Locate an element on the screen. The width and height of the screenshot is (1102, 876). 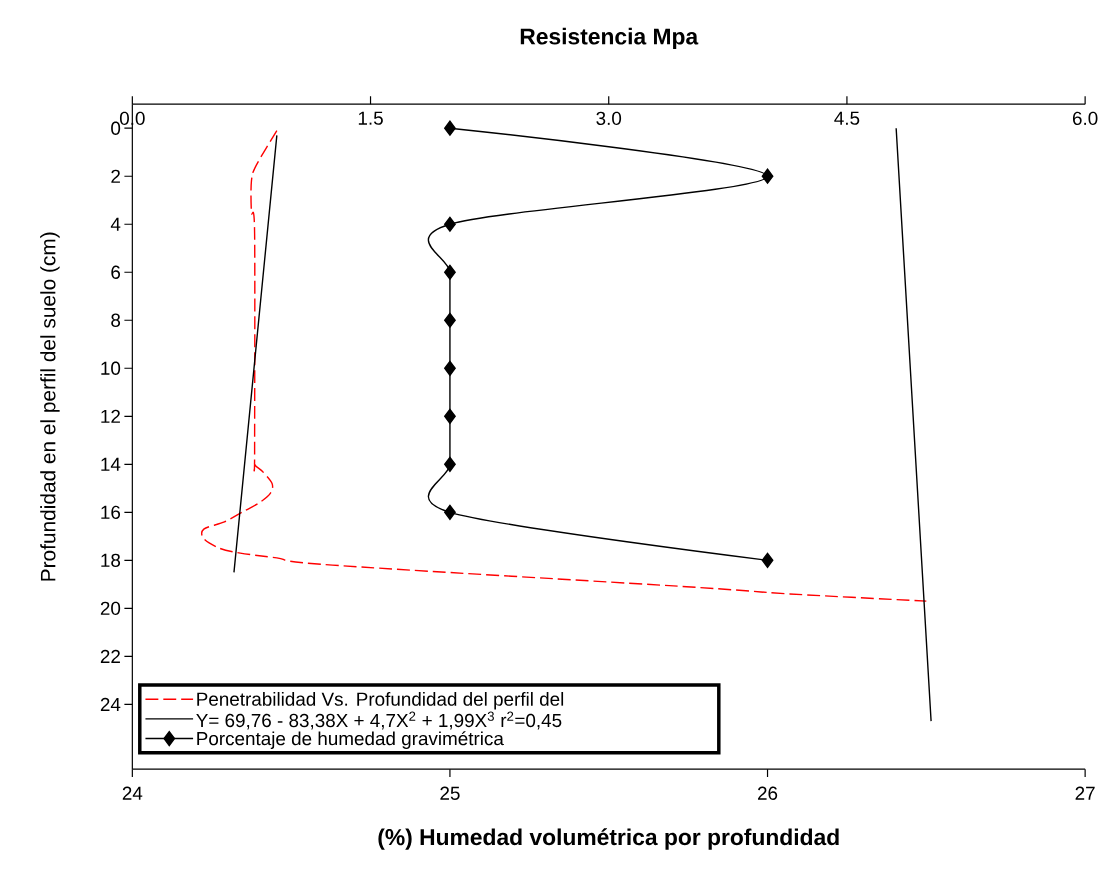
y-tick-label: 14 is located at coordinates (111, 464).